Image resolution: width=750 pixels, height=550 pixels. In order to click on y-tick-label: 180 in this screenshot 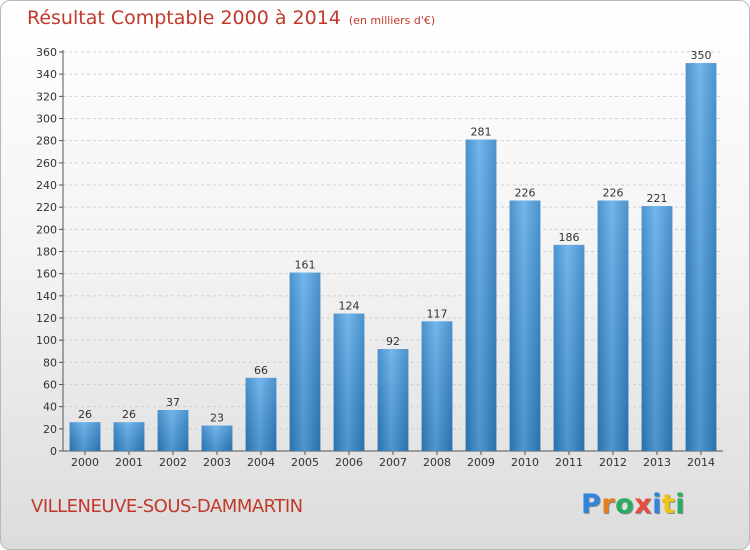, I will do `click(46, 252)`.